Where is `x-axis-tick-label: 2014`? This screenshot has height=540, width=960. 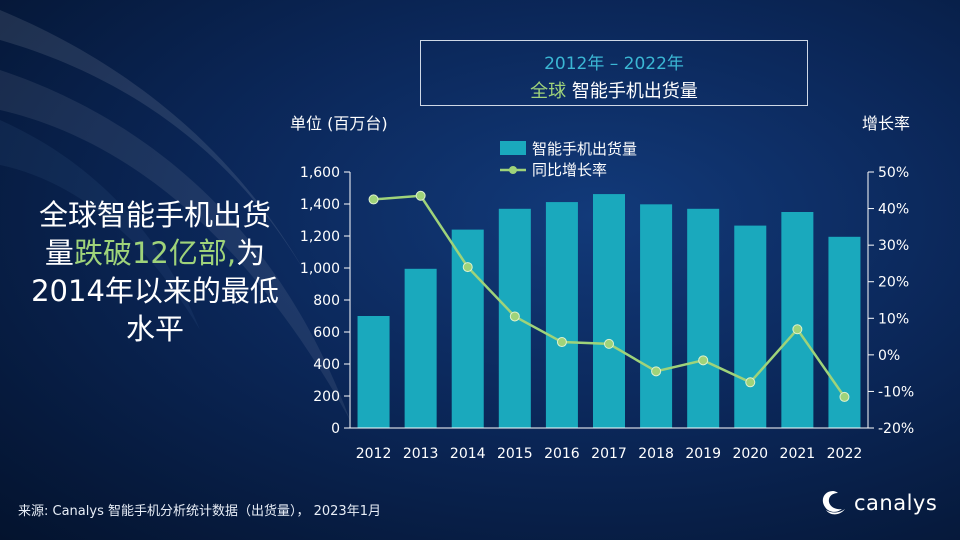
x-axis-tick-label: 2014 is located at coordinates (468, 454).